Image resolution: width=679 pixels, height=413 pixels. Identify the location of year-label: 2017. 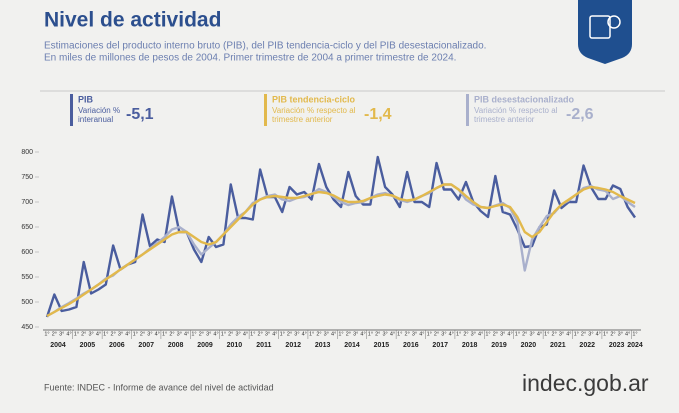
(440, 345).